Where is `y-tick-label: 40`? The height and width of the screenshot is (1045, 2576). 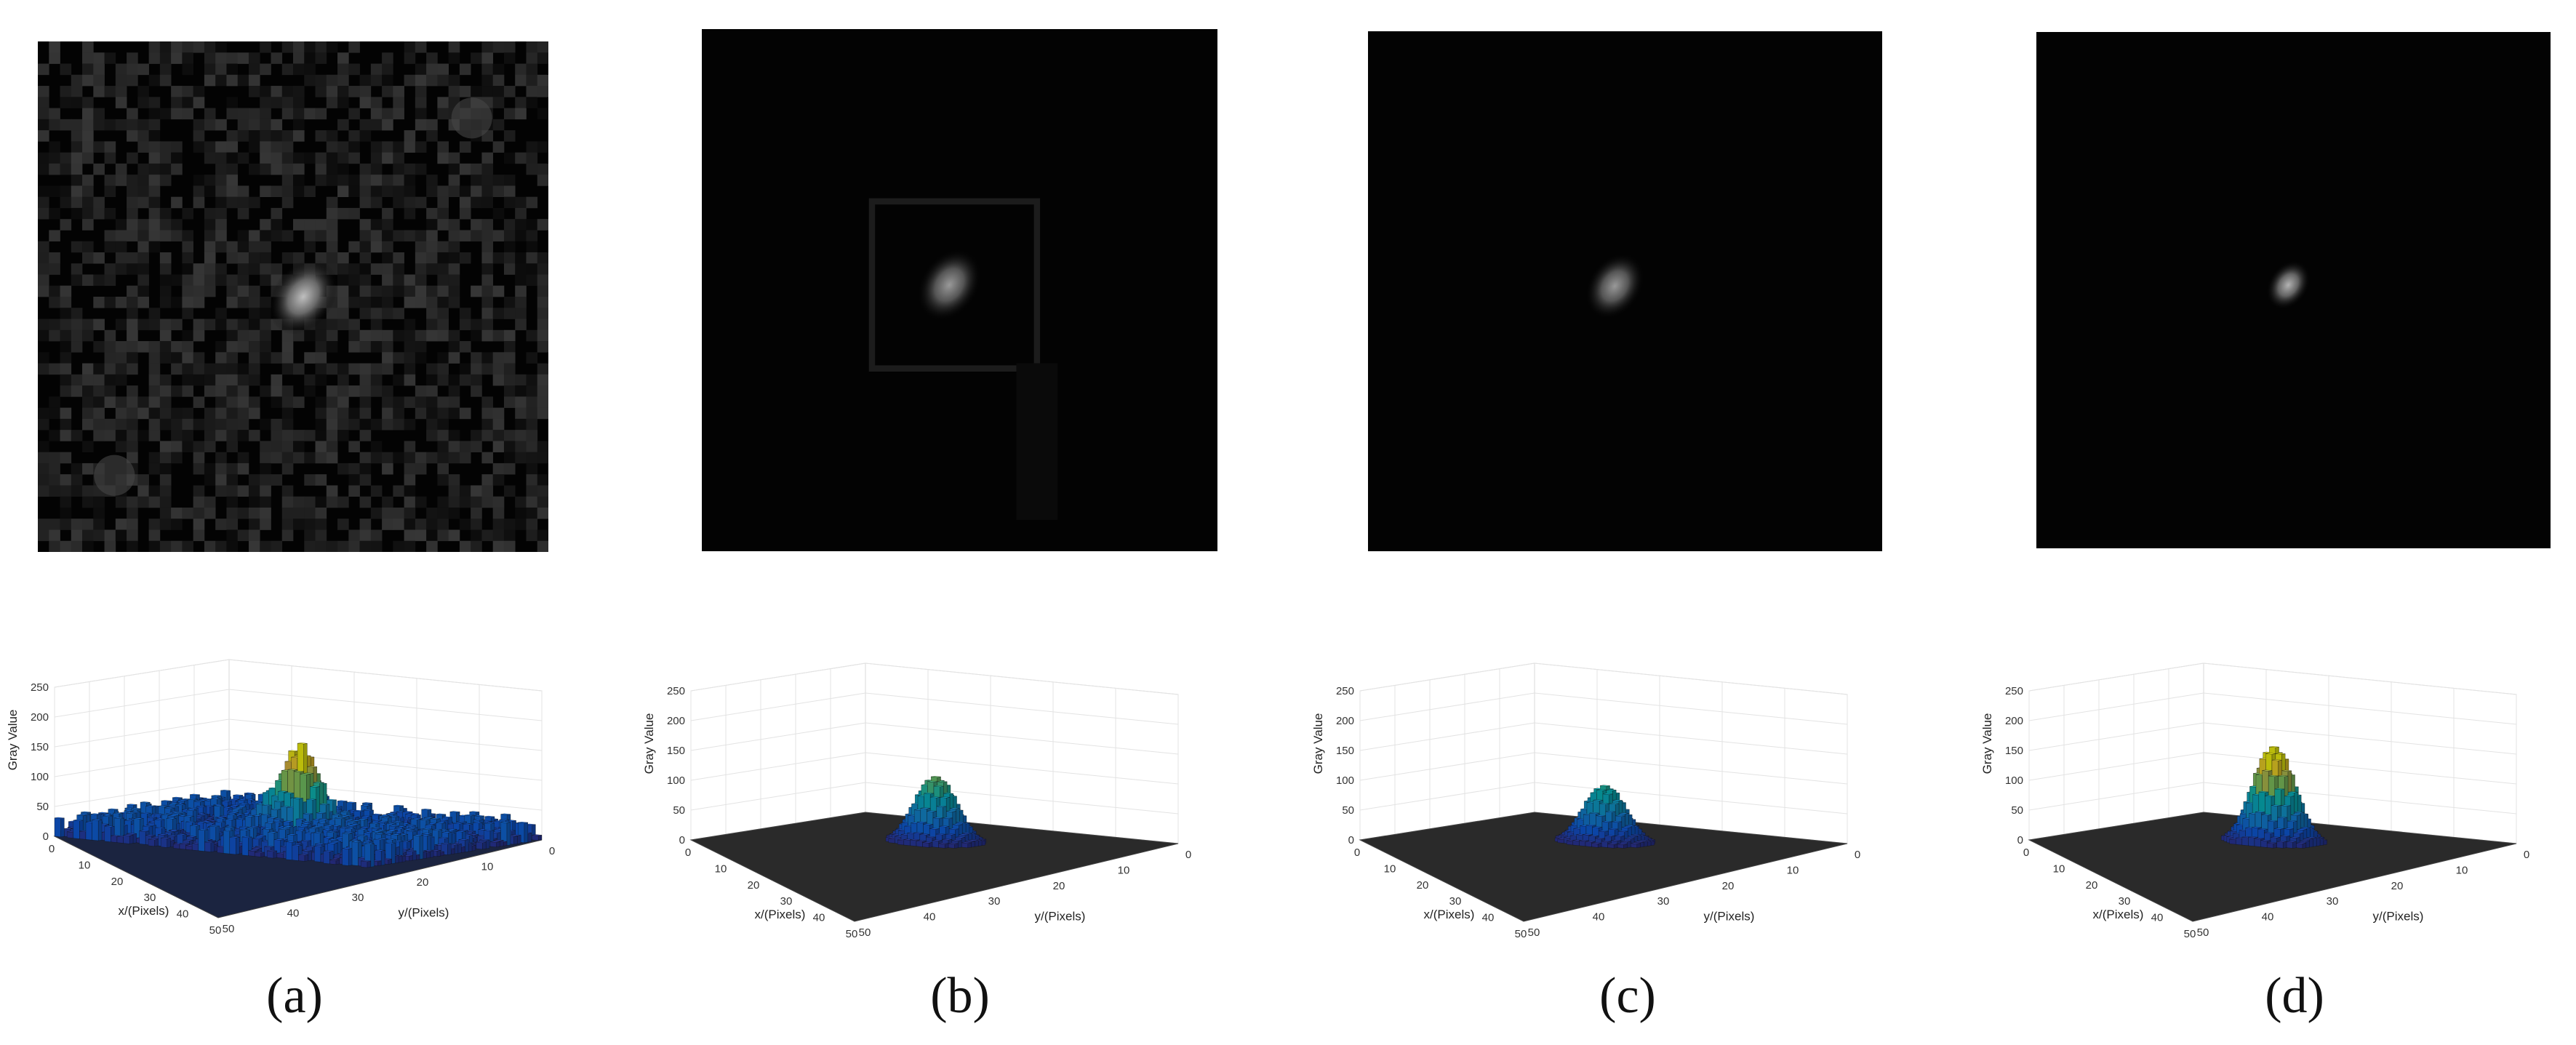 y-tick-label: 40 is located at coordinates (930, 917).